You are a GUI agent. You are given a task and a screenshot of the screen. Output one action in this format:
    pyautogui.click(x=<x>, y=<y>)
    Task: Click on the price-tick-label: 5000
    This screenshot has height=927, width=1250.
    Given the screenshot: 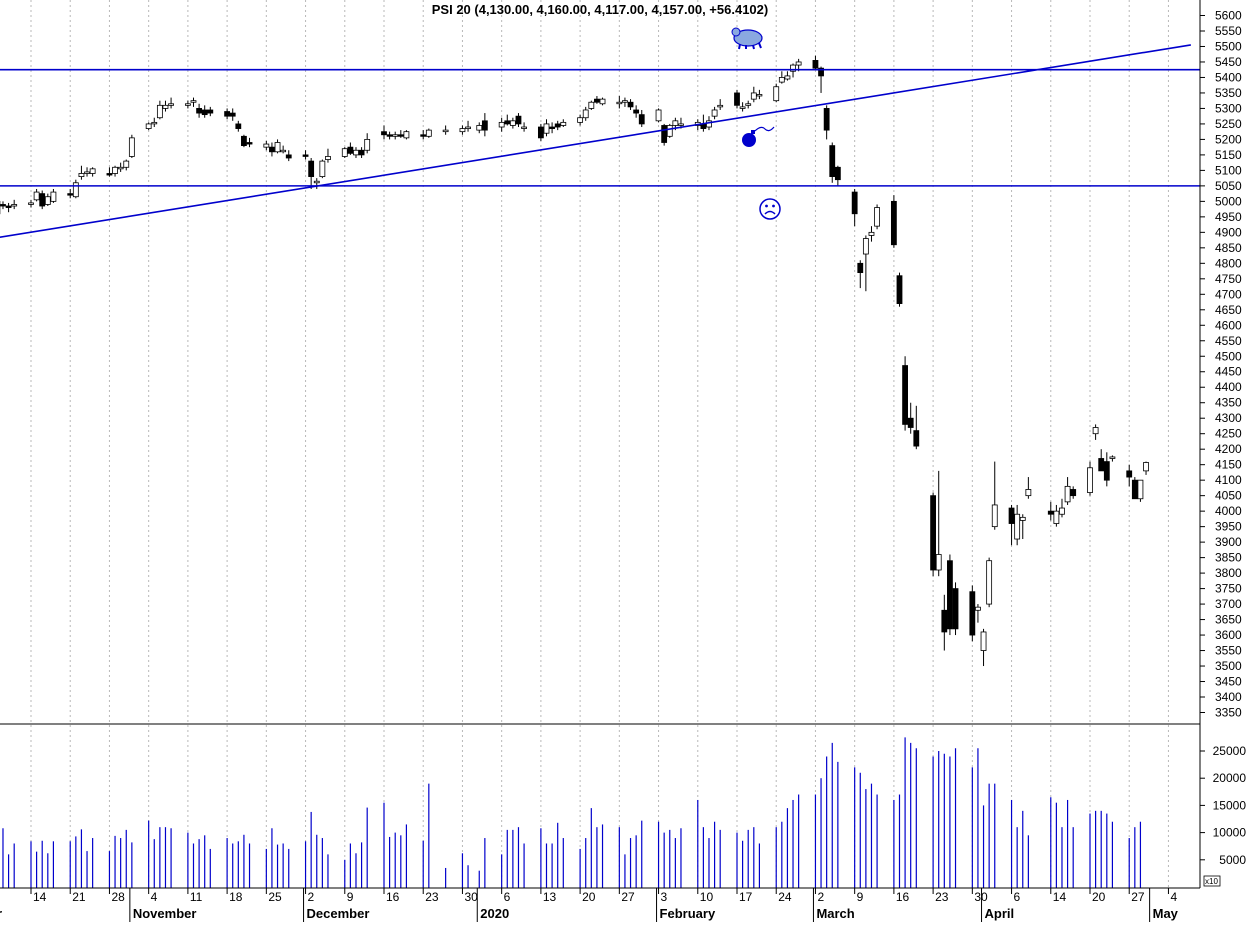 What is the action you would take?
    pyautogui.click(x=1228, y=201)
    